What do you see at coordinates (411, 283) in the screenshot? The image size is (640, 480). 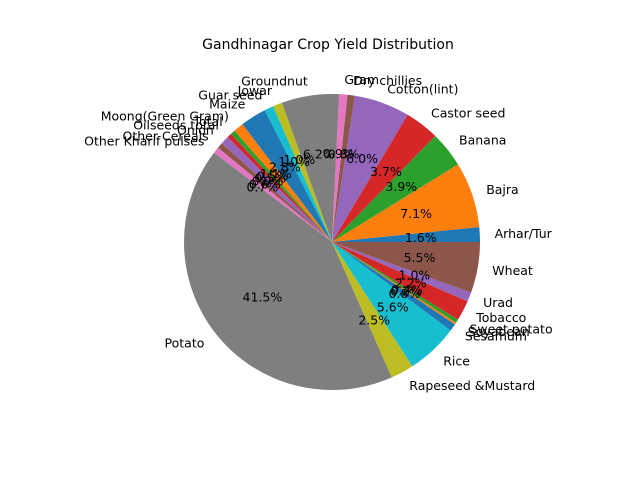 I see `slice-percent-label: 2.2%` at bounding box center [411, 283].